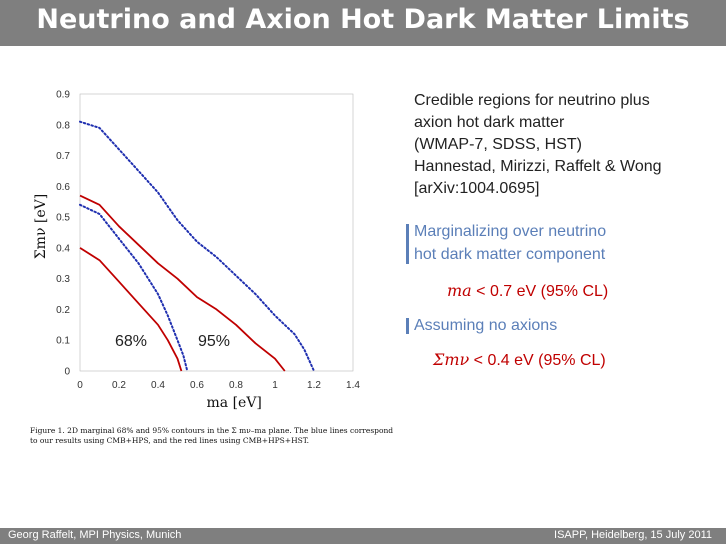 This screenshot has width=726, height=544. I want to click on series-blue-68-, so click(134, 287).